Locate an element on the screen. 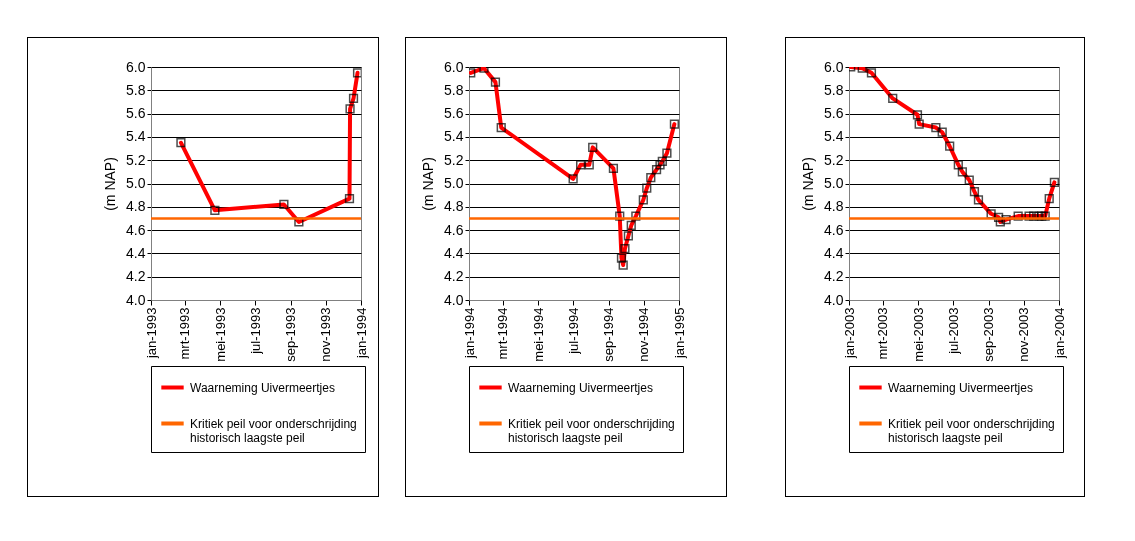 This screenshot has width=1135, height=541. x-tick-label: jan-1995 is located at coordinates (679, 333).